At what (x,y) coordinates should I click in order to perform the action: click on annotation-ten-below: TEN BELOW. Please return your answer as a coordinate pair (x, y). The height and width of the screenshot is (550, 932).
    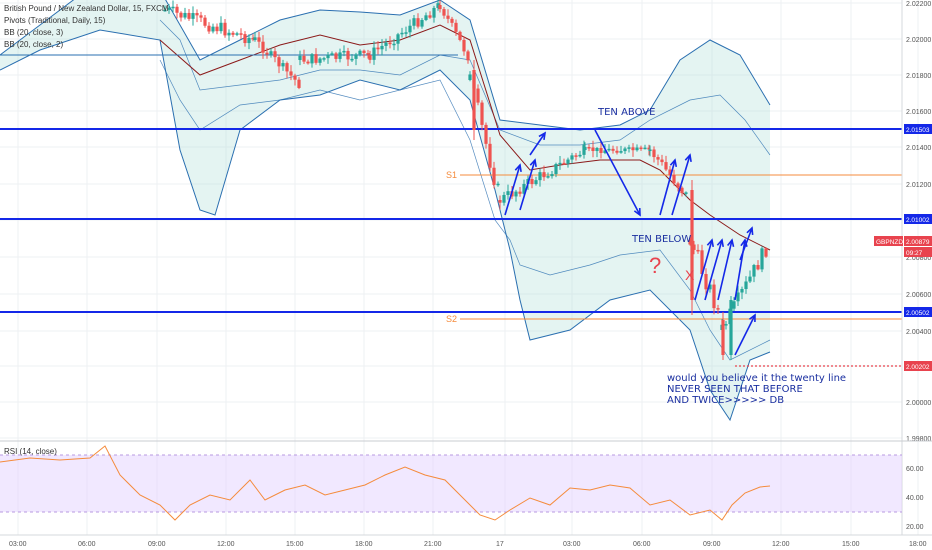
    Looking at the image, I should click on (661, 239).